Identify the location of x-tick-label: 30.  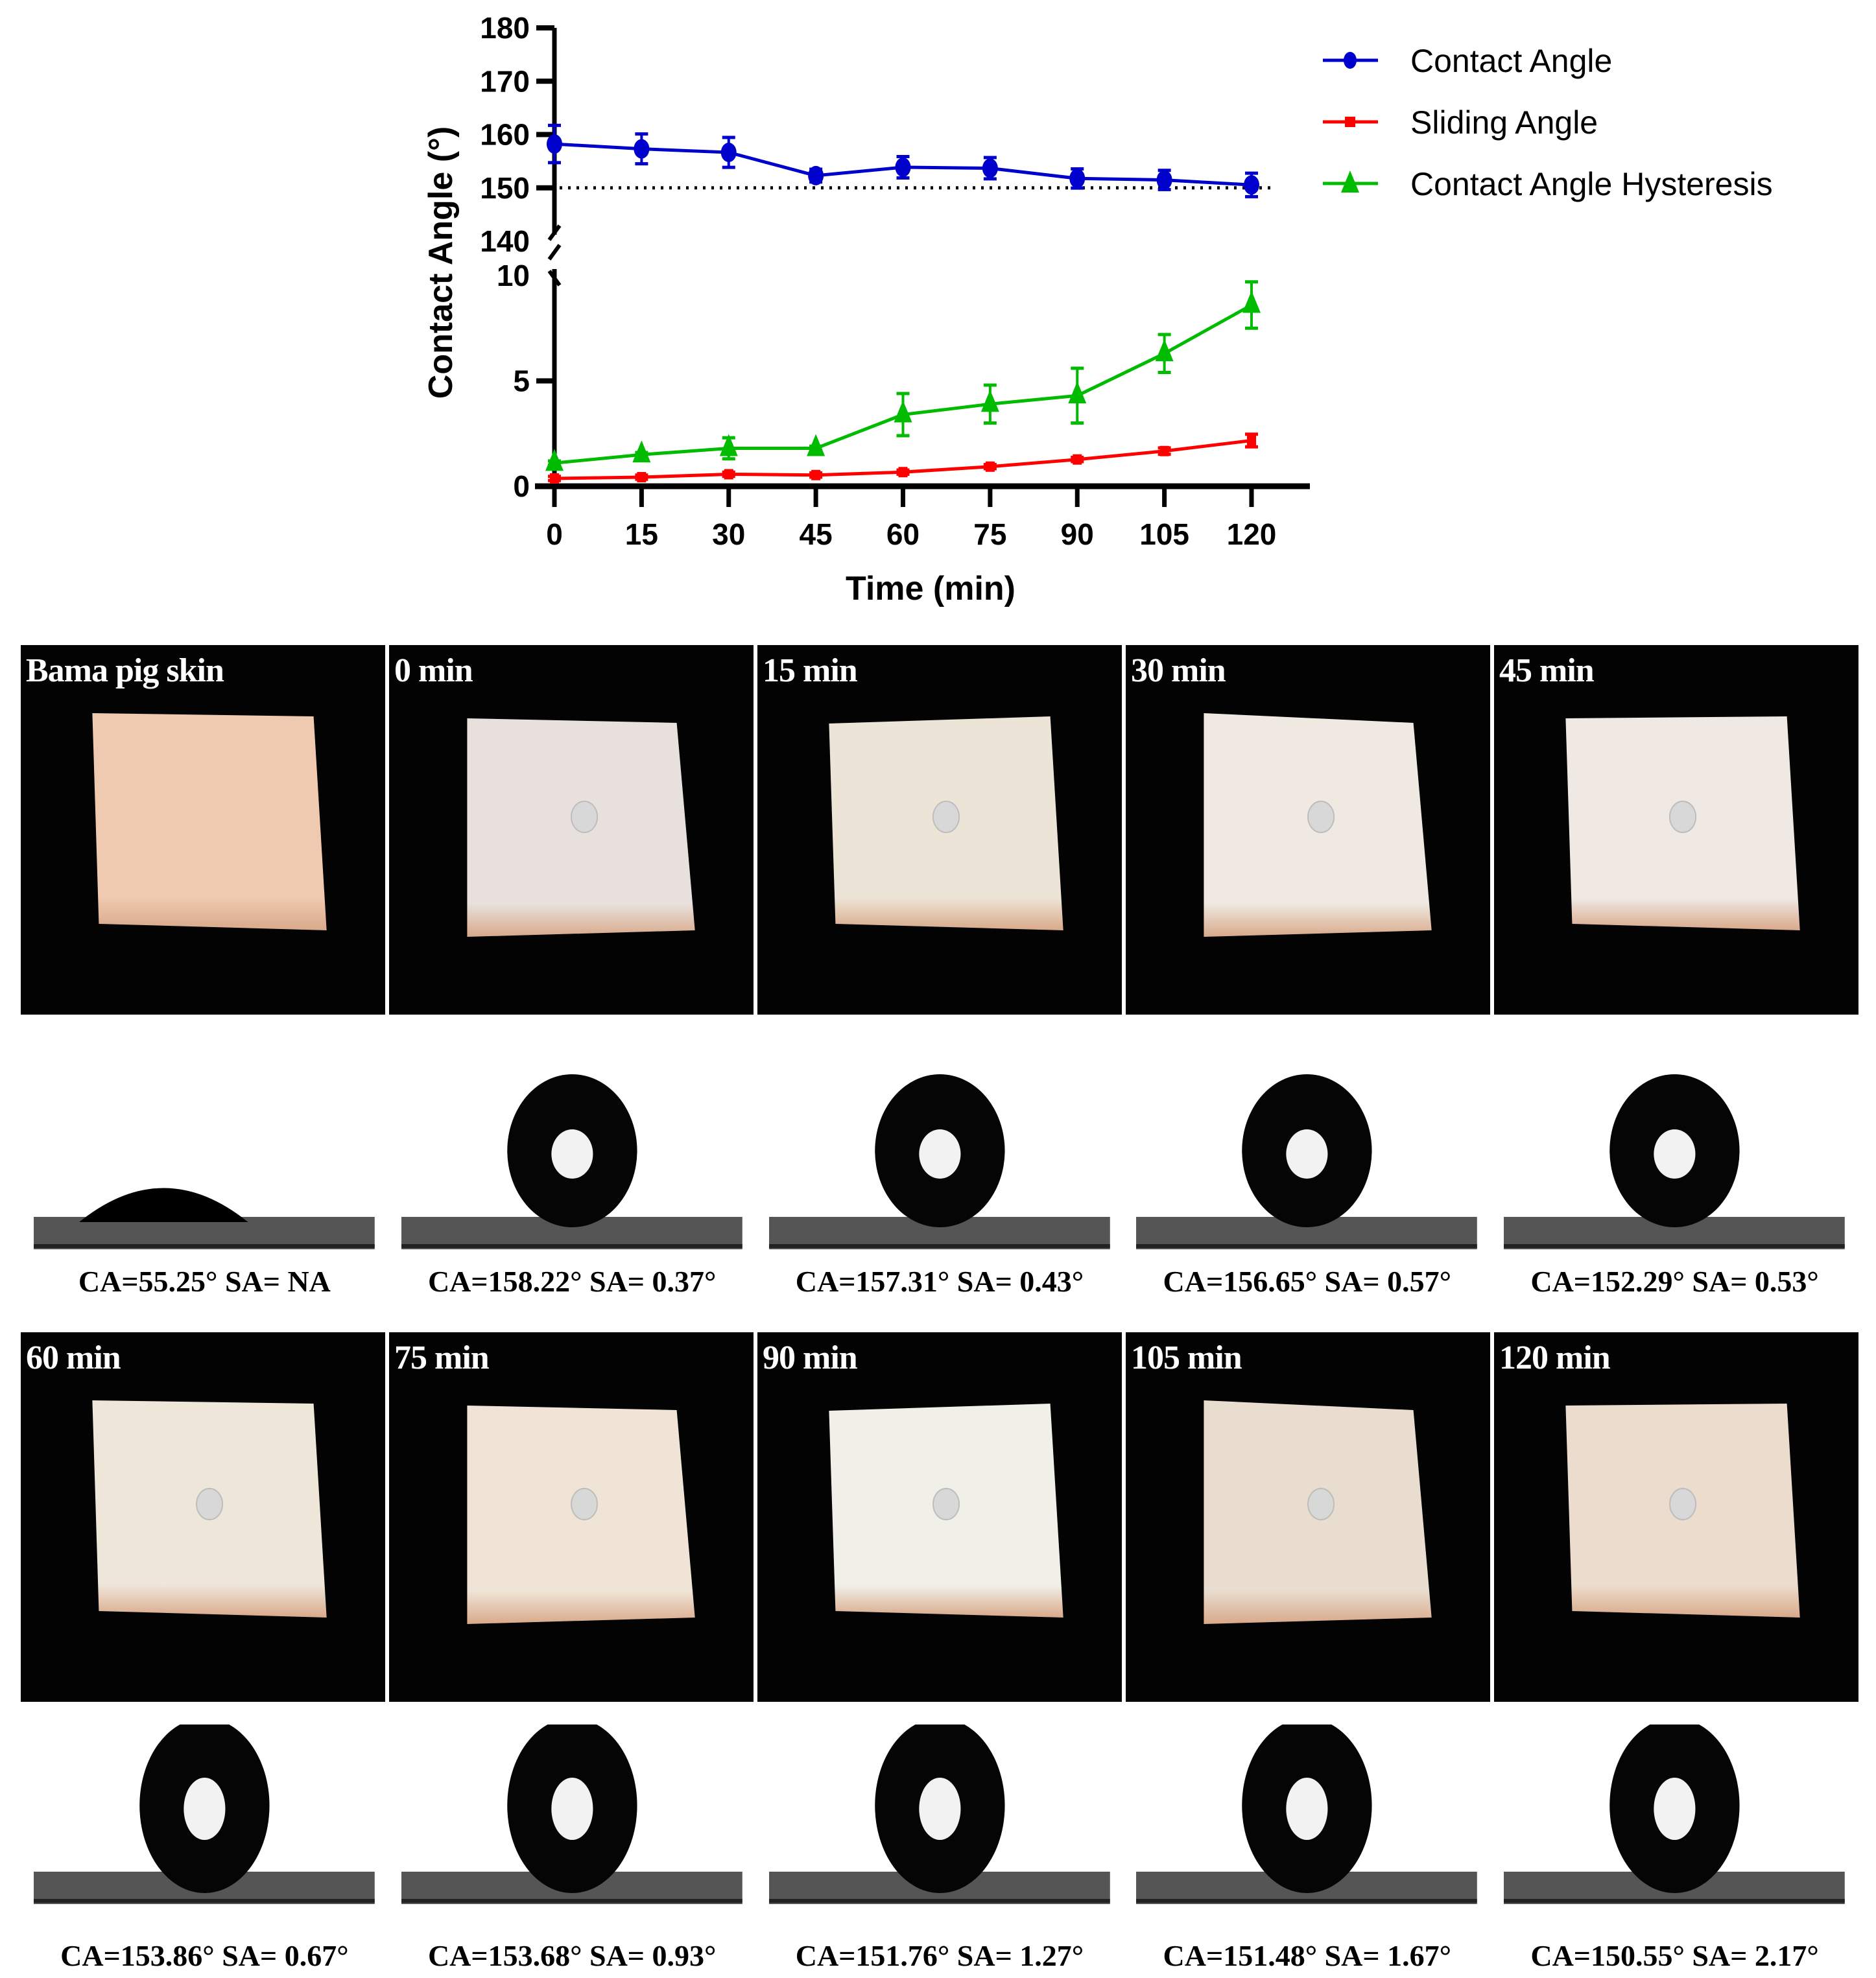
(728, 534).